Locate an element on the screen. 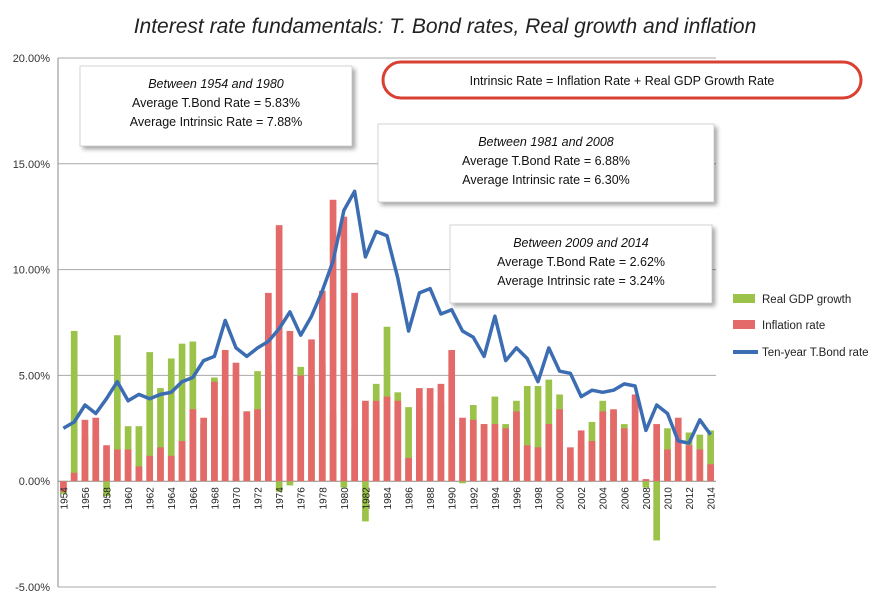 The width and height of the screenshot is (890, 597). x-tick-label: 2004 is located at coordinates (604, 498).